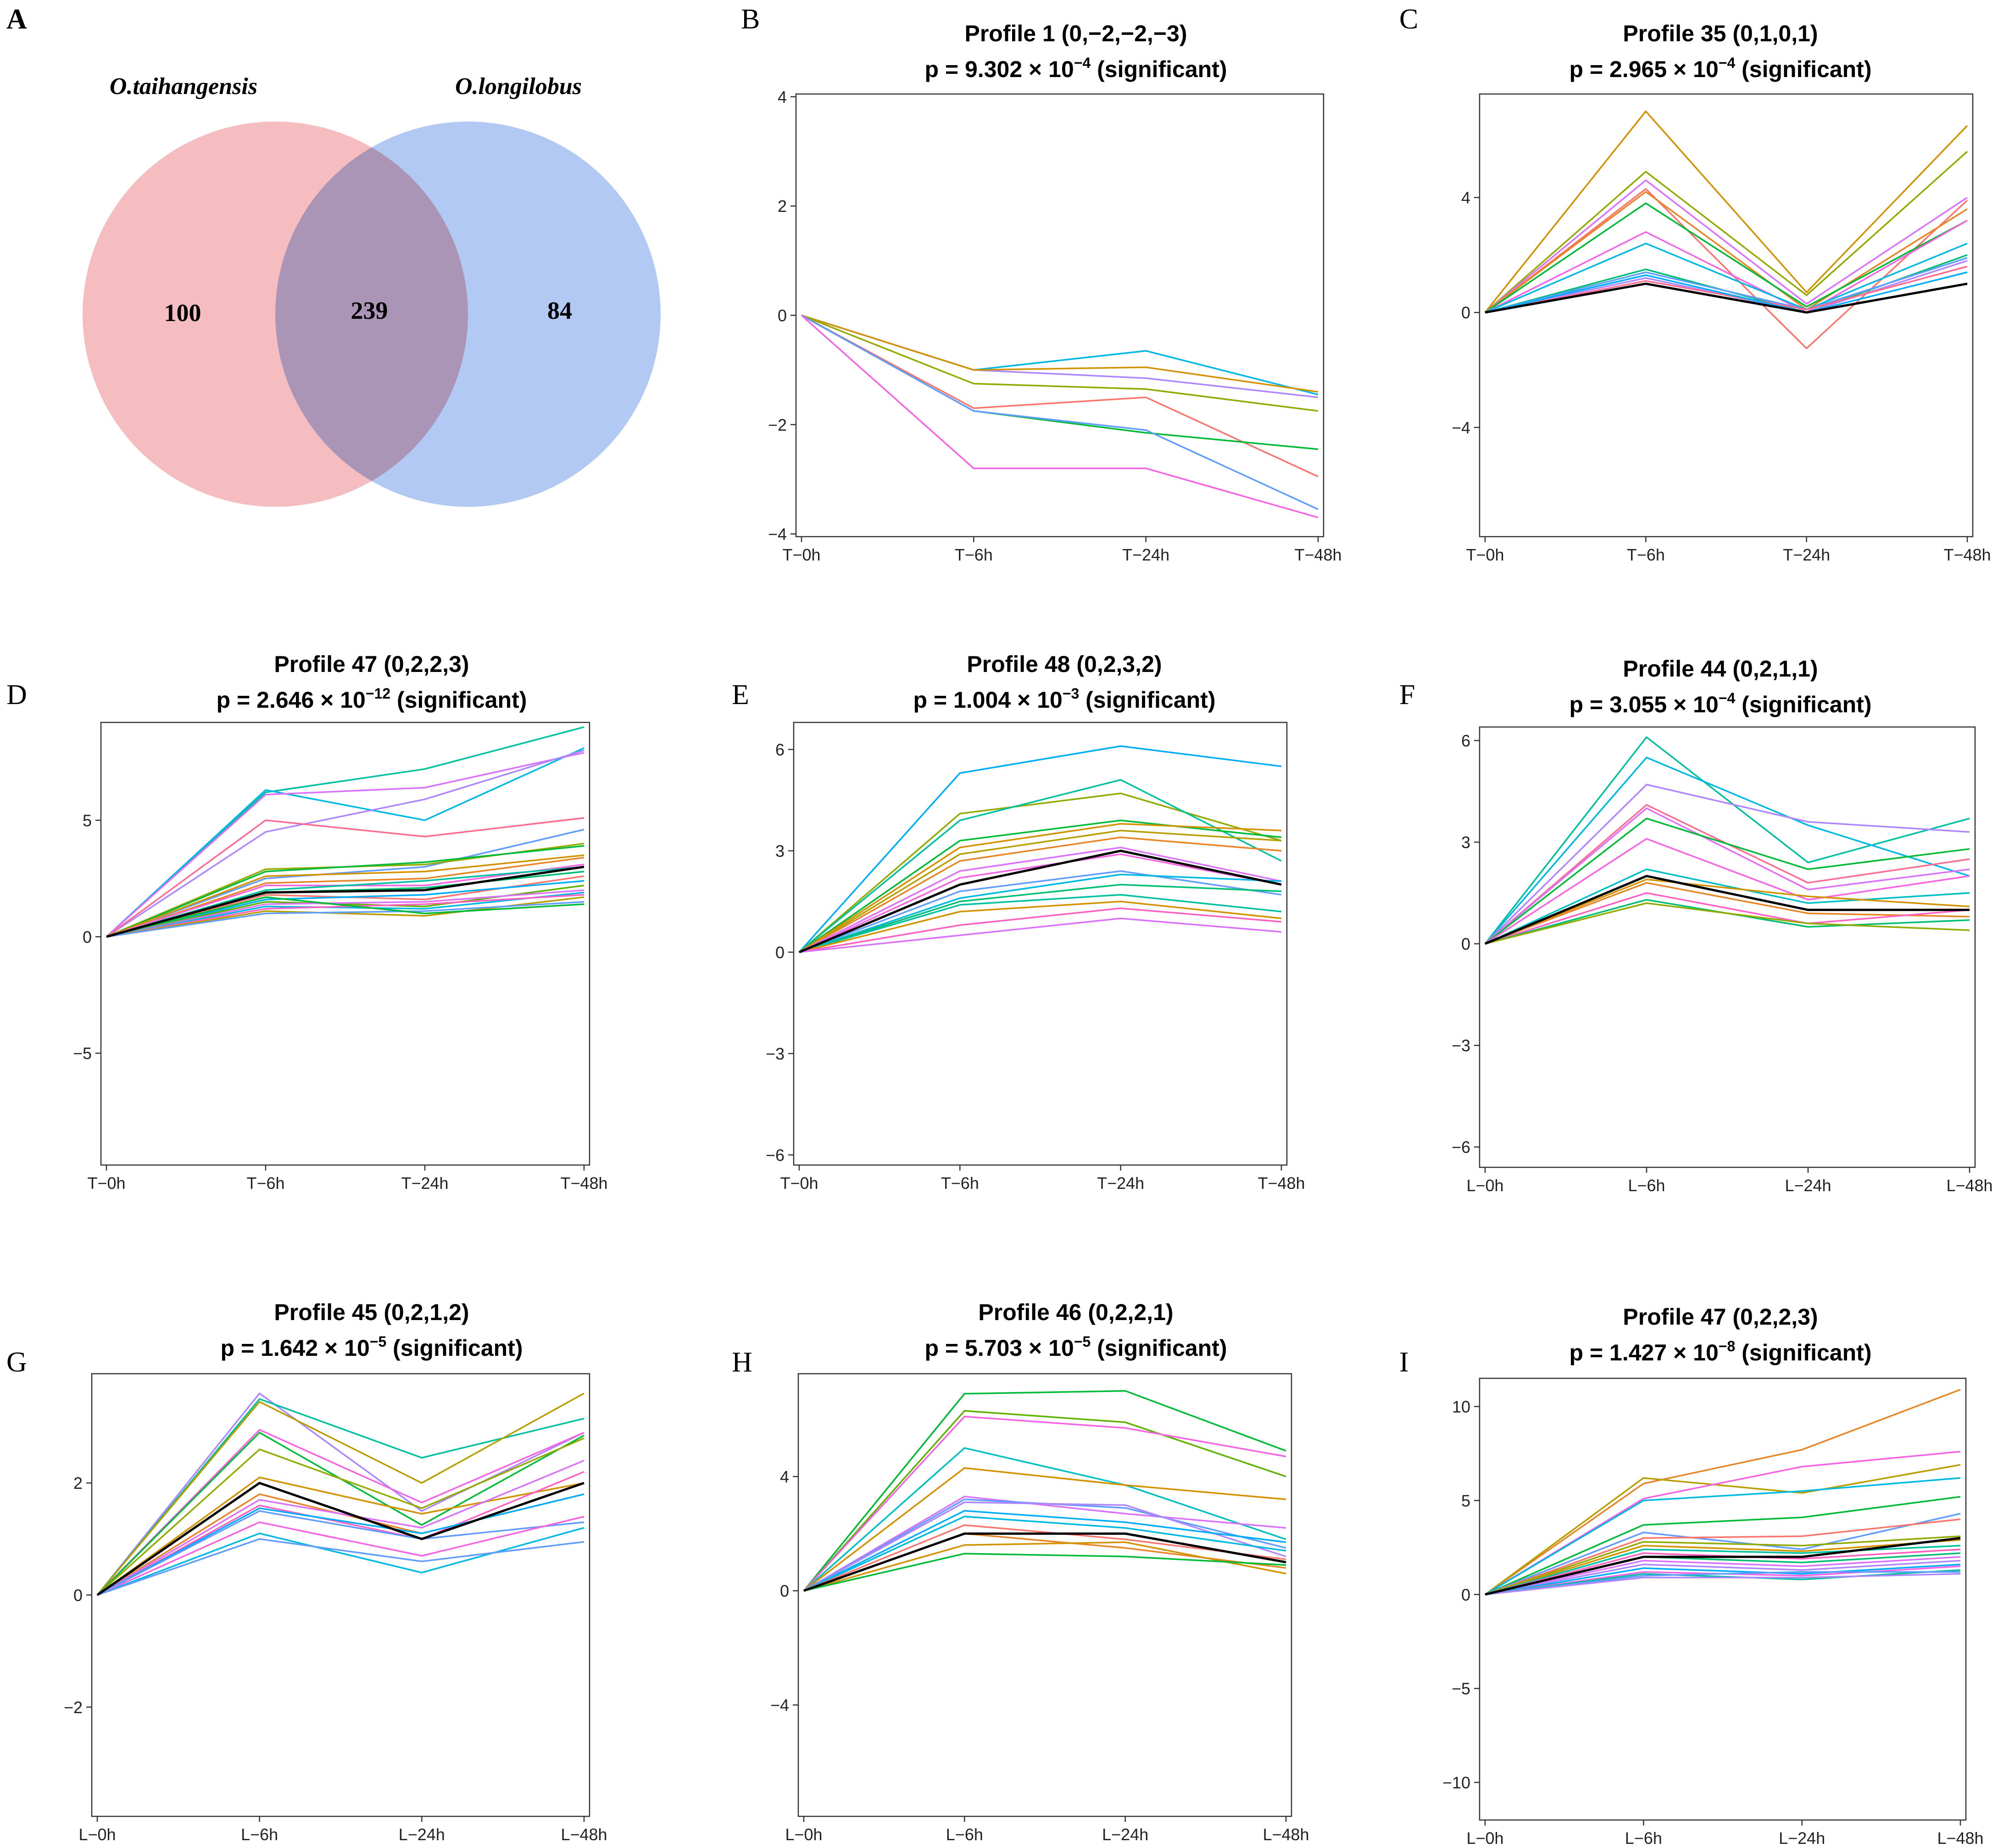  I want to click on x-tick-label: T−24h, so click(1146, 554).